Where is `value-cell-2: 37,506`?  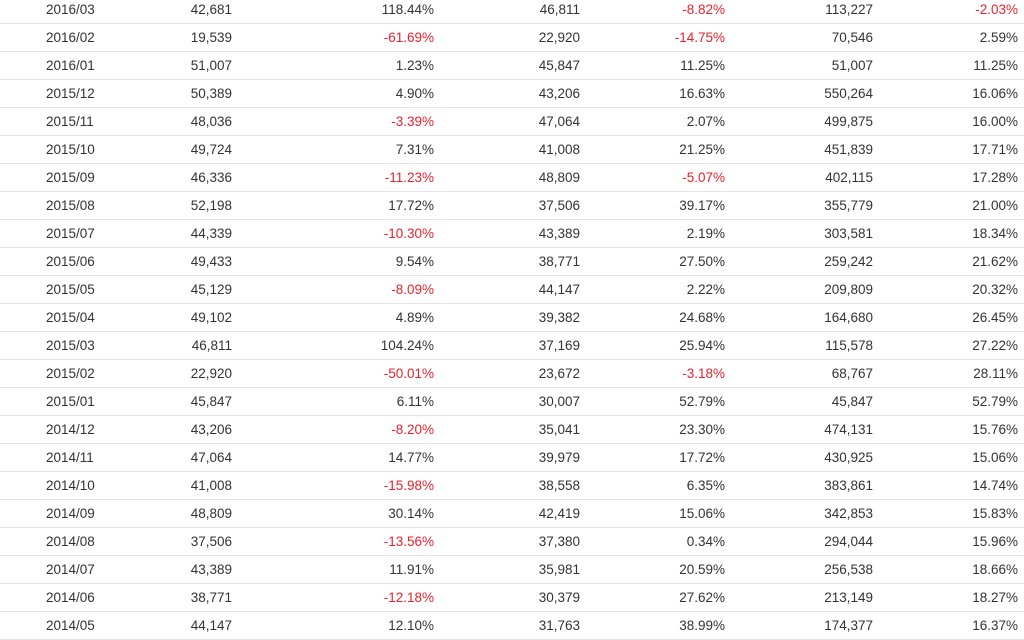 value-cell-2: 37,506 is located at coordinates (559, 205).